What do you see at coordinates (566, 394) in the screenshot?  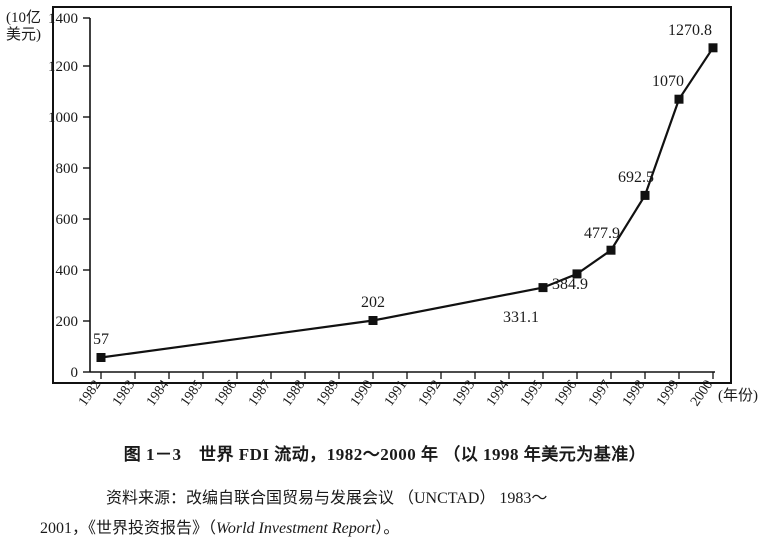 I see `x-tick-label: 1996` at bounding box center [566, 394].